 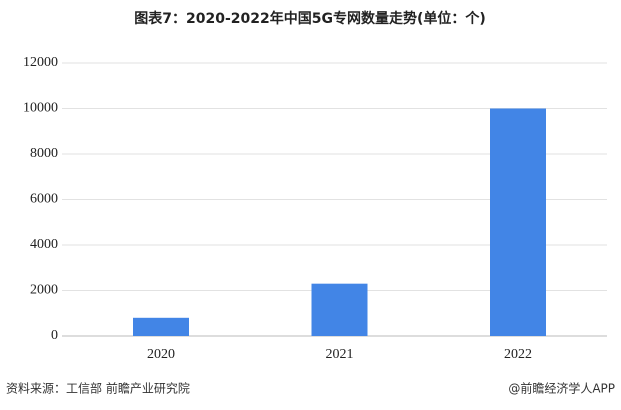 What do you see at coordinates (161, 354) in the screenshot?
I see `x-tick-label: 2020` at bounding box center [161, 354].